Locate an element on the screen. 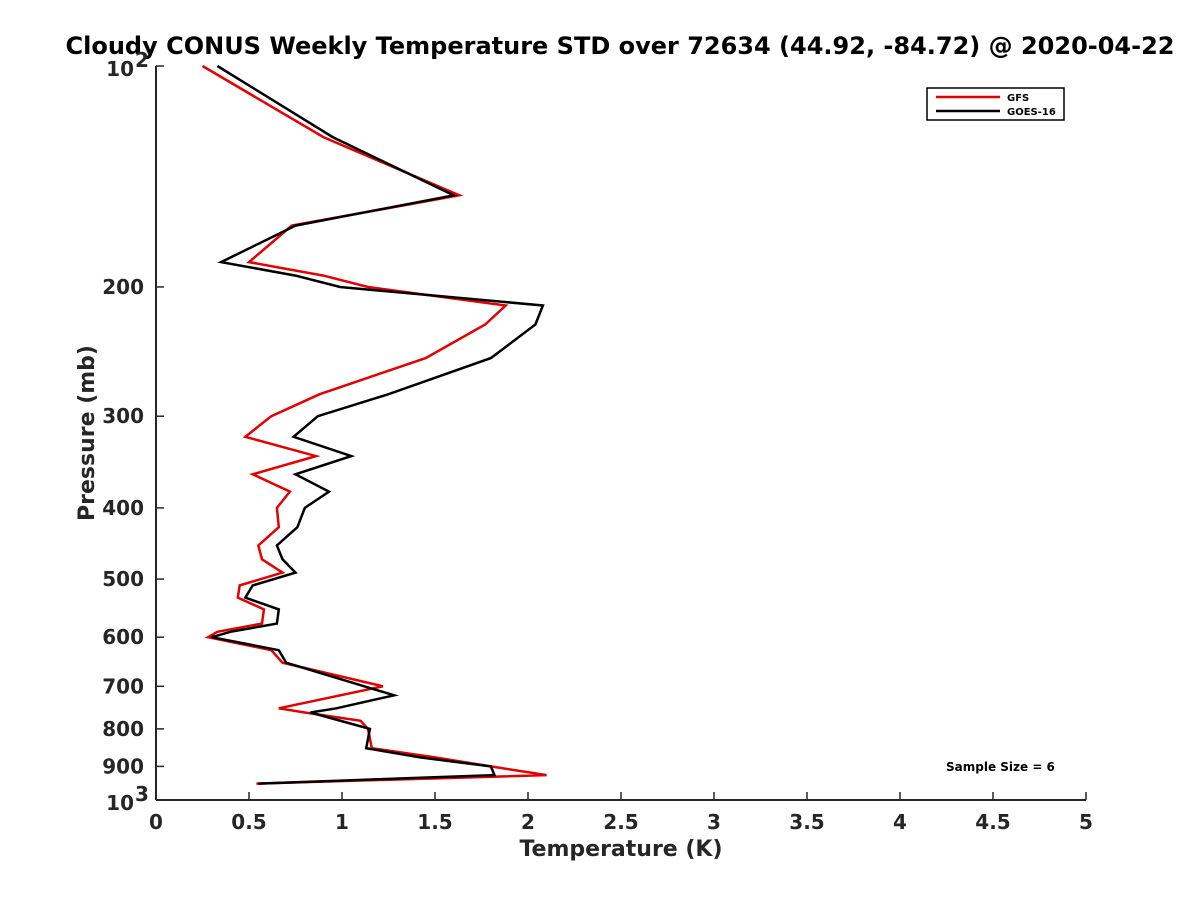  x-ticks: 0 0.5 1 1.5 2 2.5 3 3.5 4 4.5 5 is located at coordinates (621, 813).